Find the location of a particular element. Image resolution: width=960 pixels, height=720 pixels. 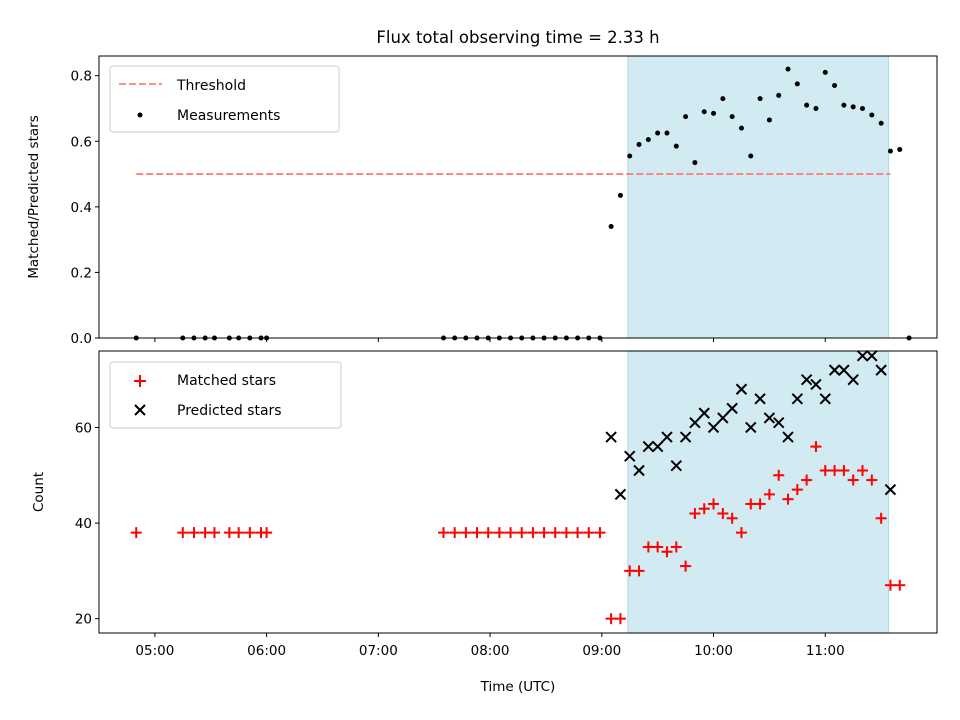

legend-measurements-label: Measurements is located at coordinates (228, 116).